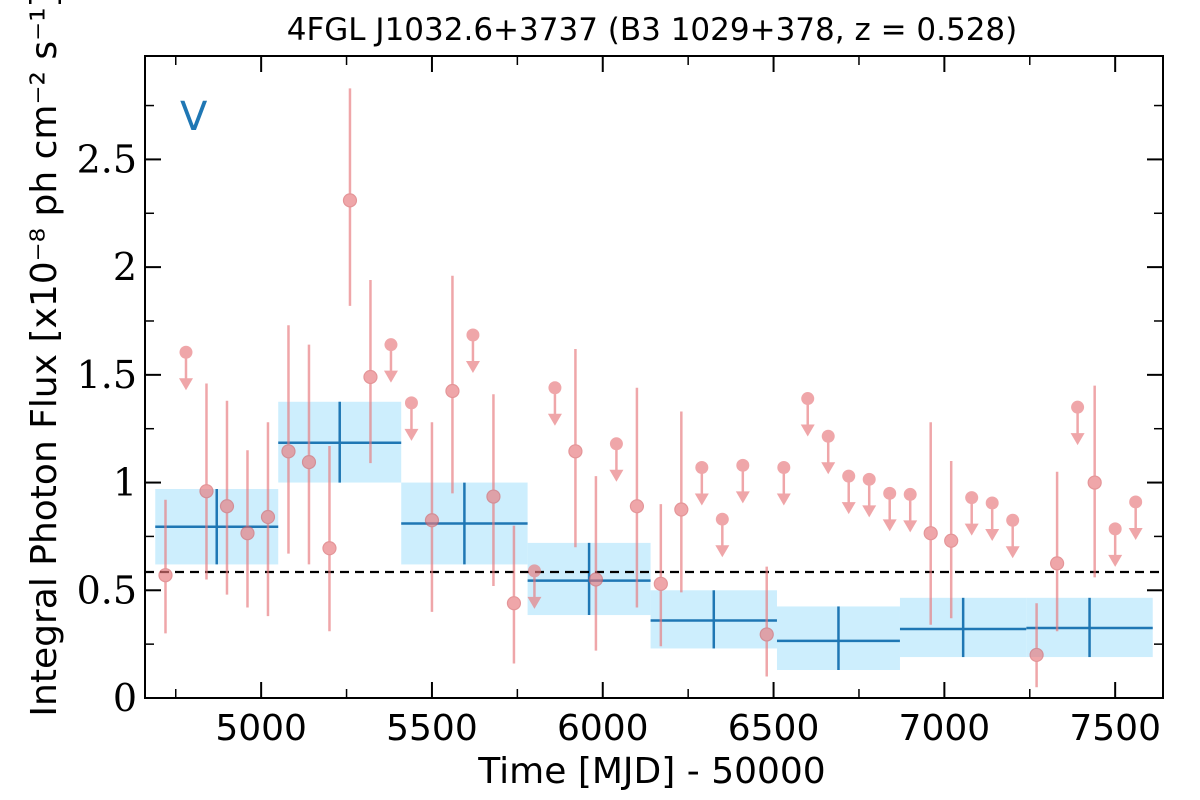  I want to click on y-tick-label-5: 2.5, so click(107, 159).